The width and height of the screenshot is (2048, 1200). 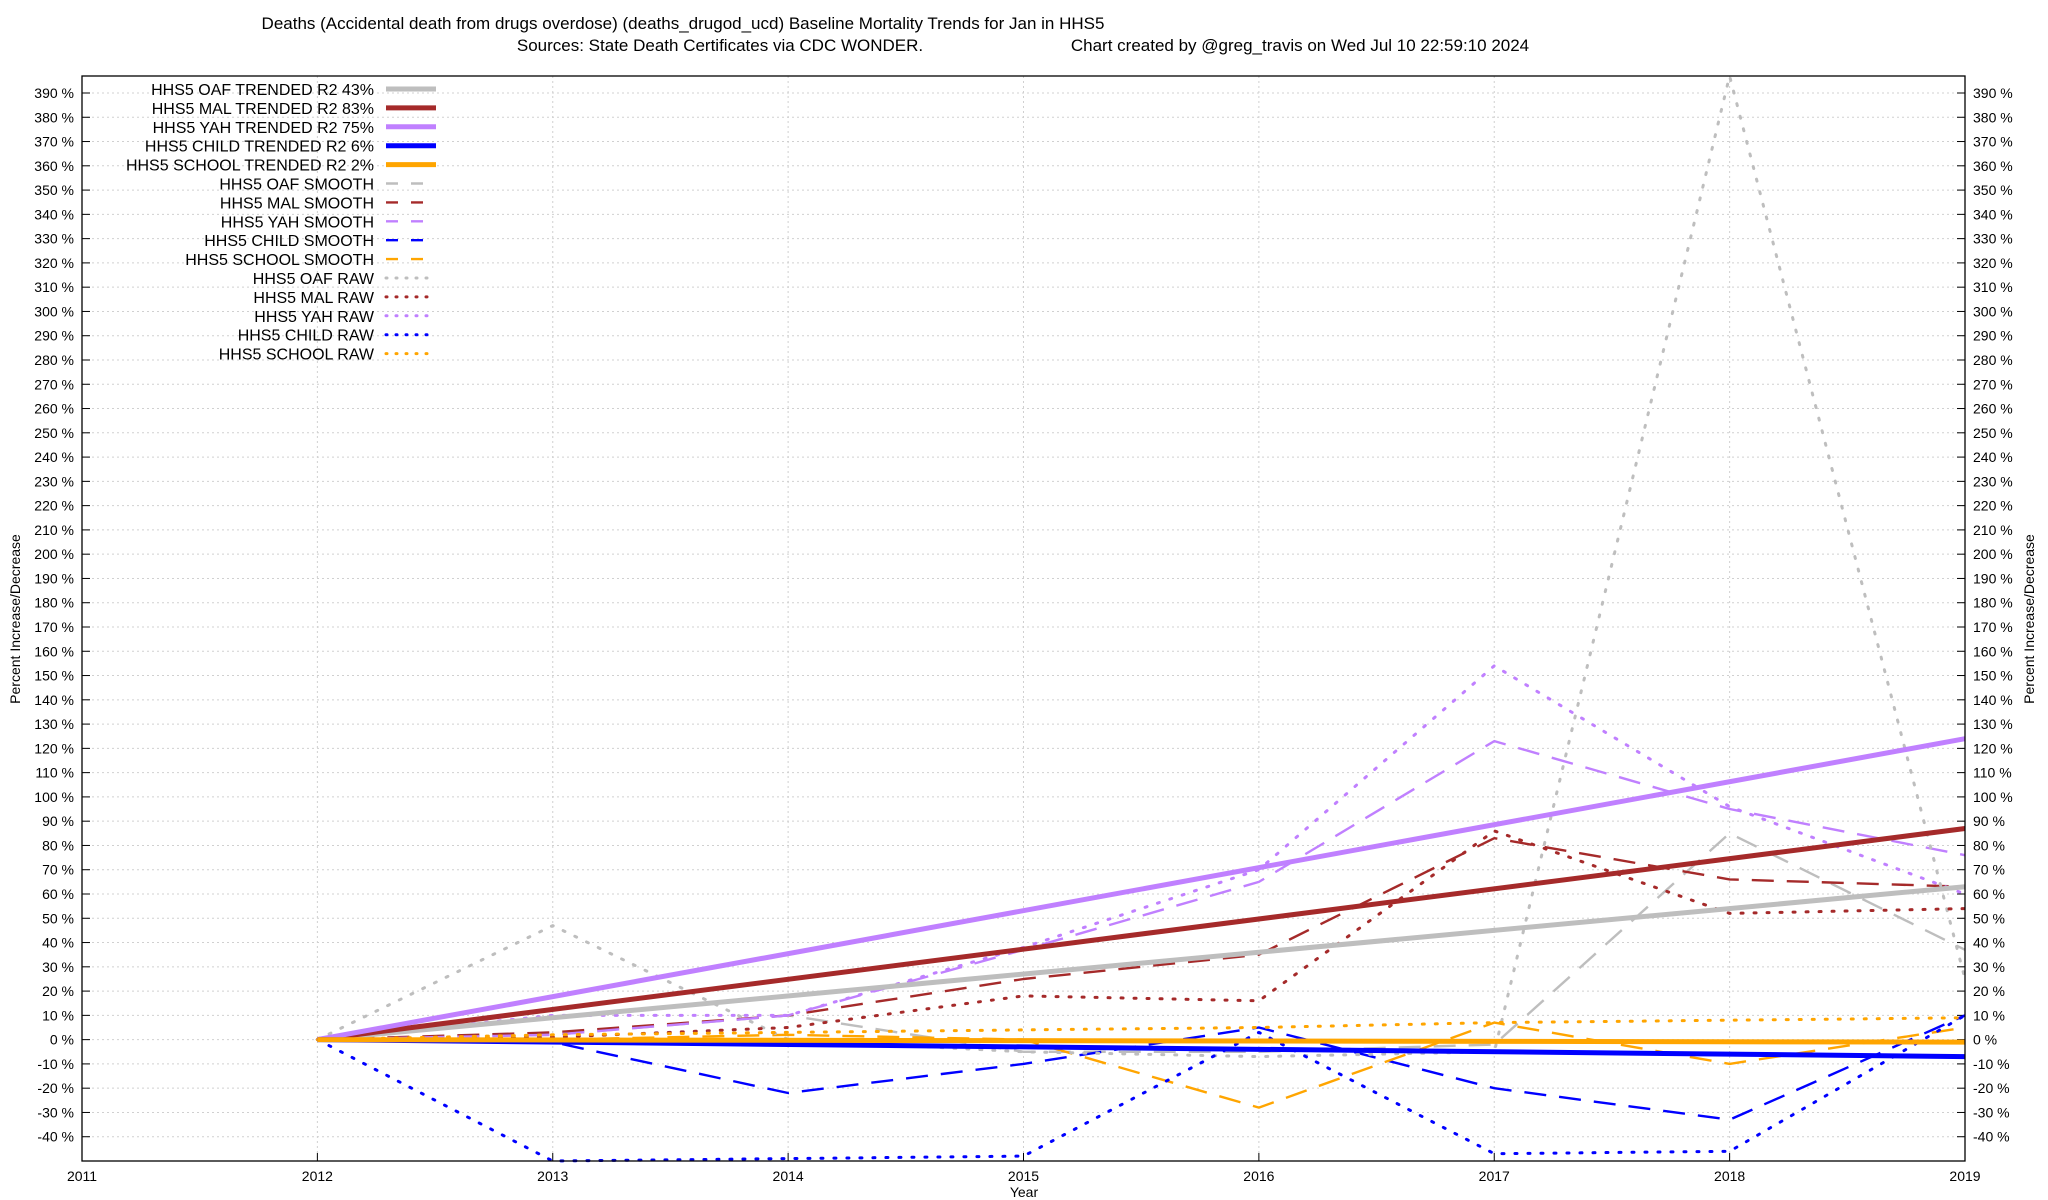 What do you see at coordinates (314, 317) in the screenshot?
I see `legend-label: HHS5 YAH RAW` at bounding box center [314, 317].